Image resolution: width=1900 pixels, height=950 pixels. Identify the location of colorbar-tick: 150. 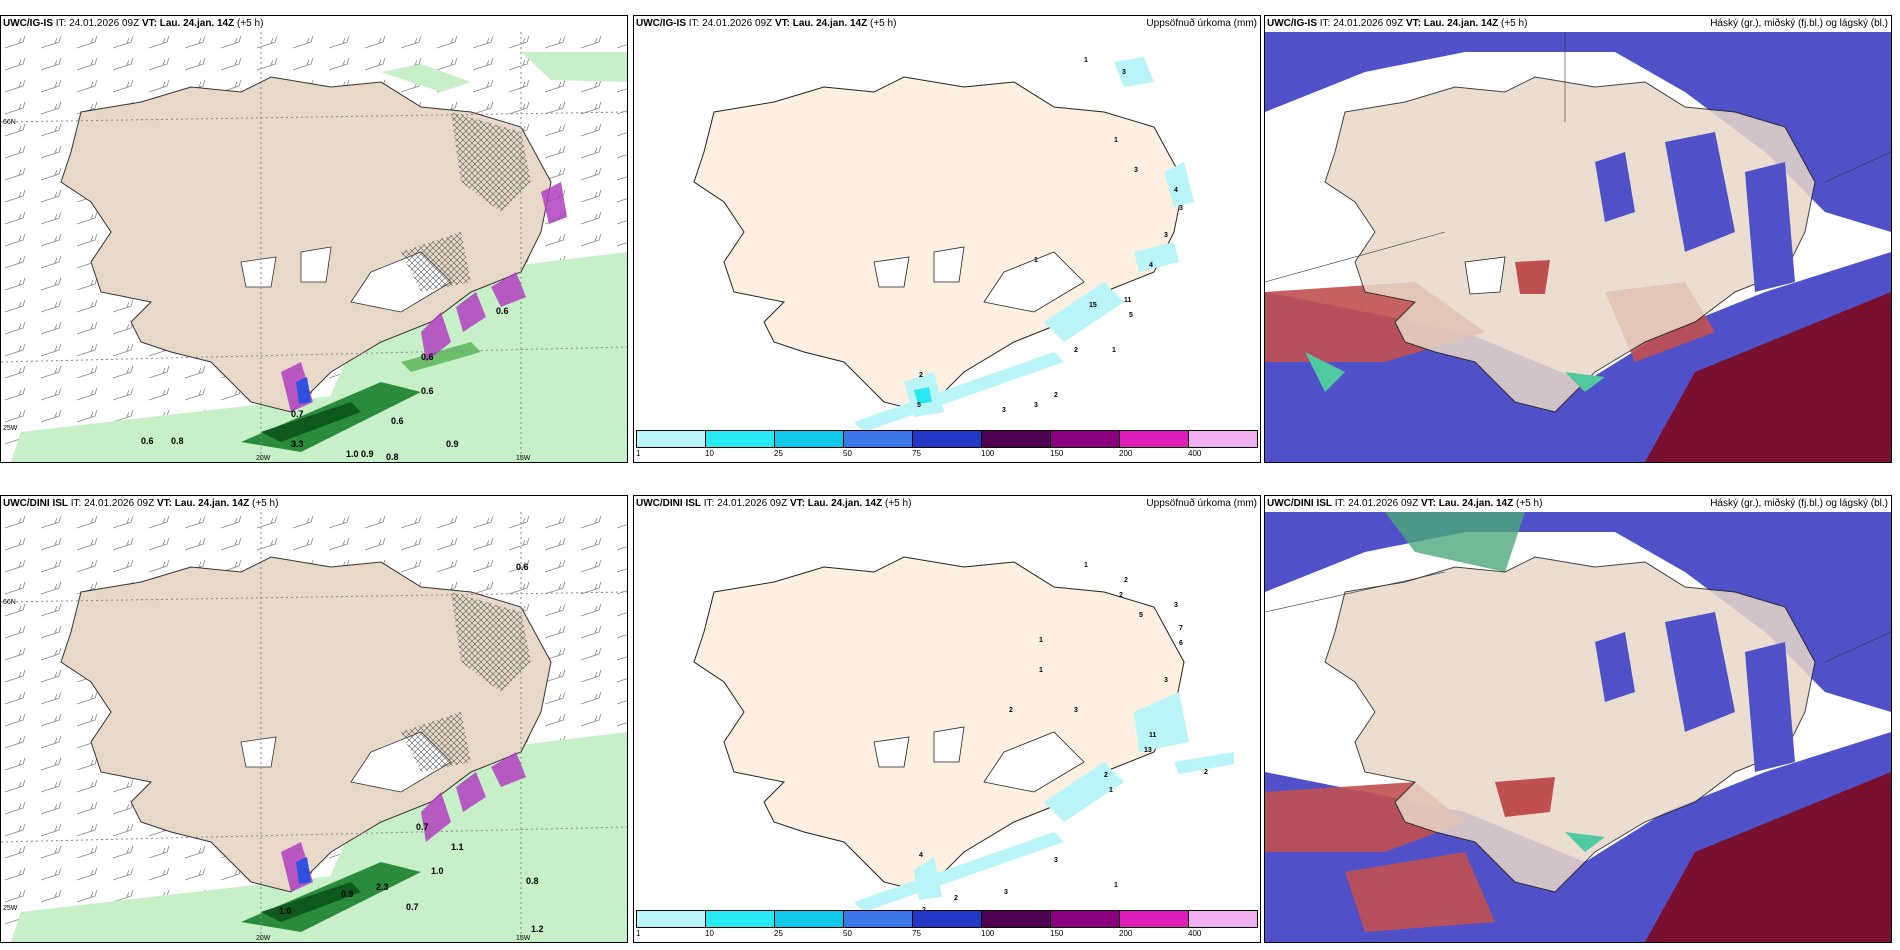
(1057, 453).